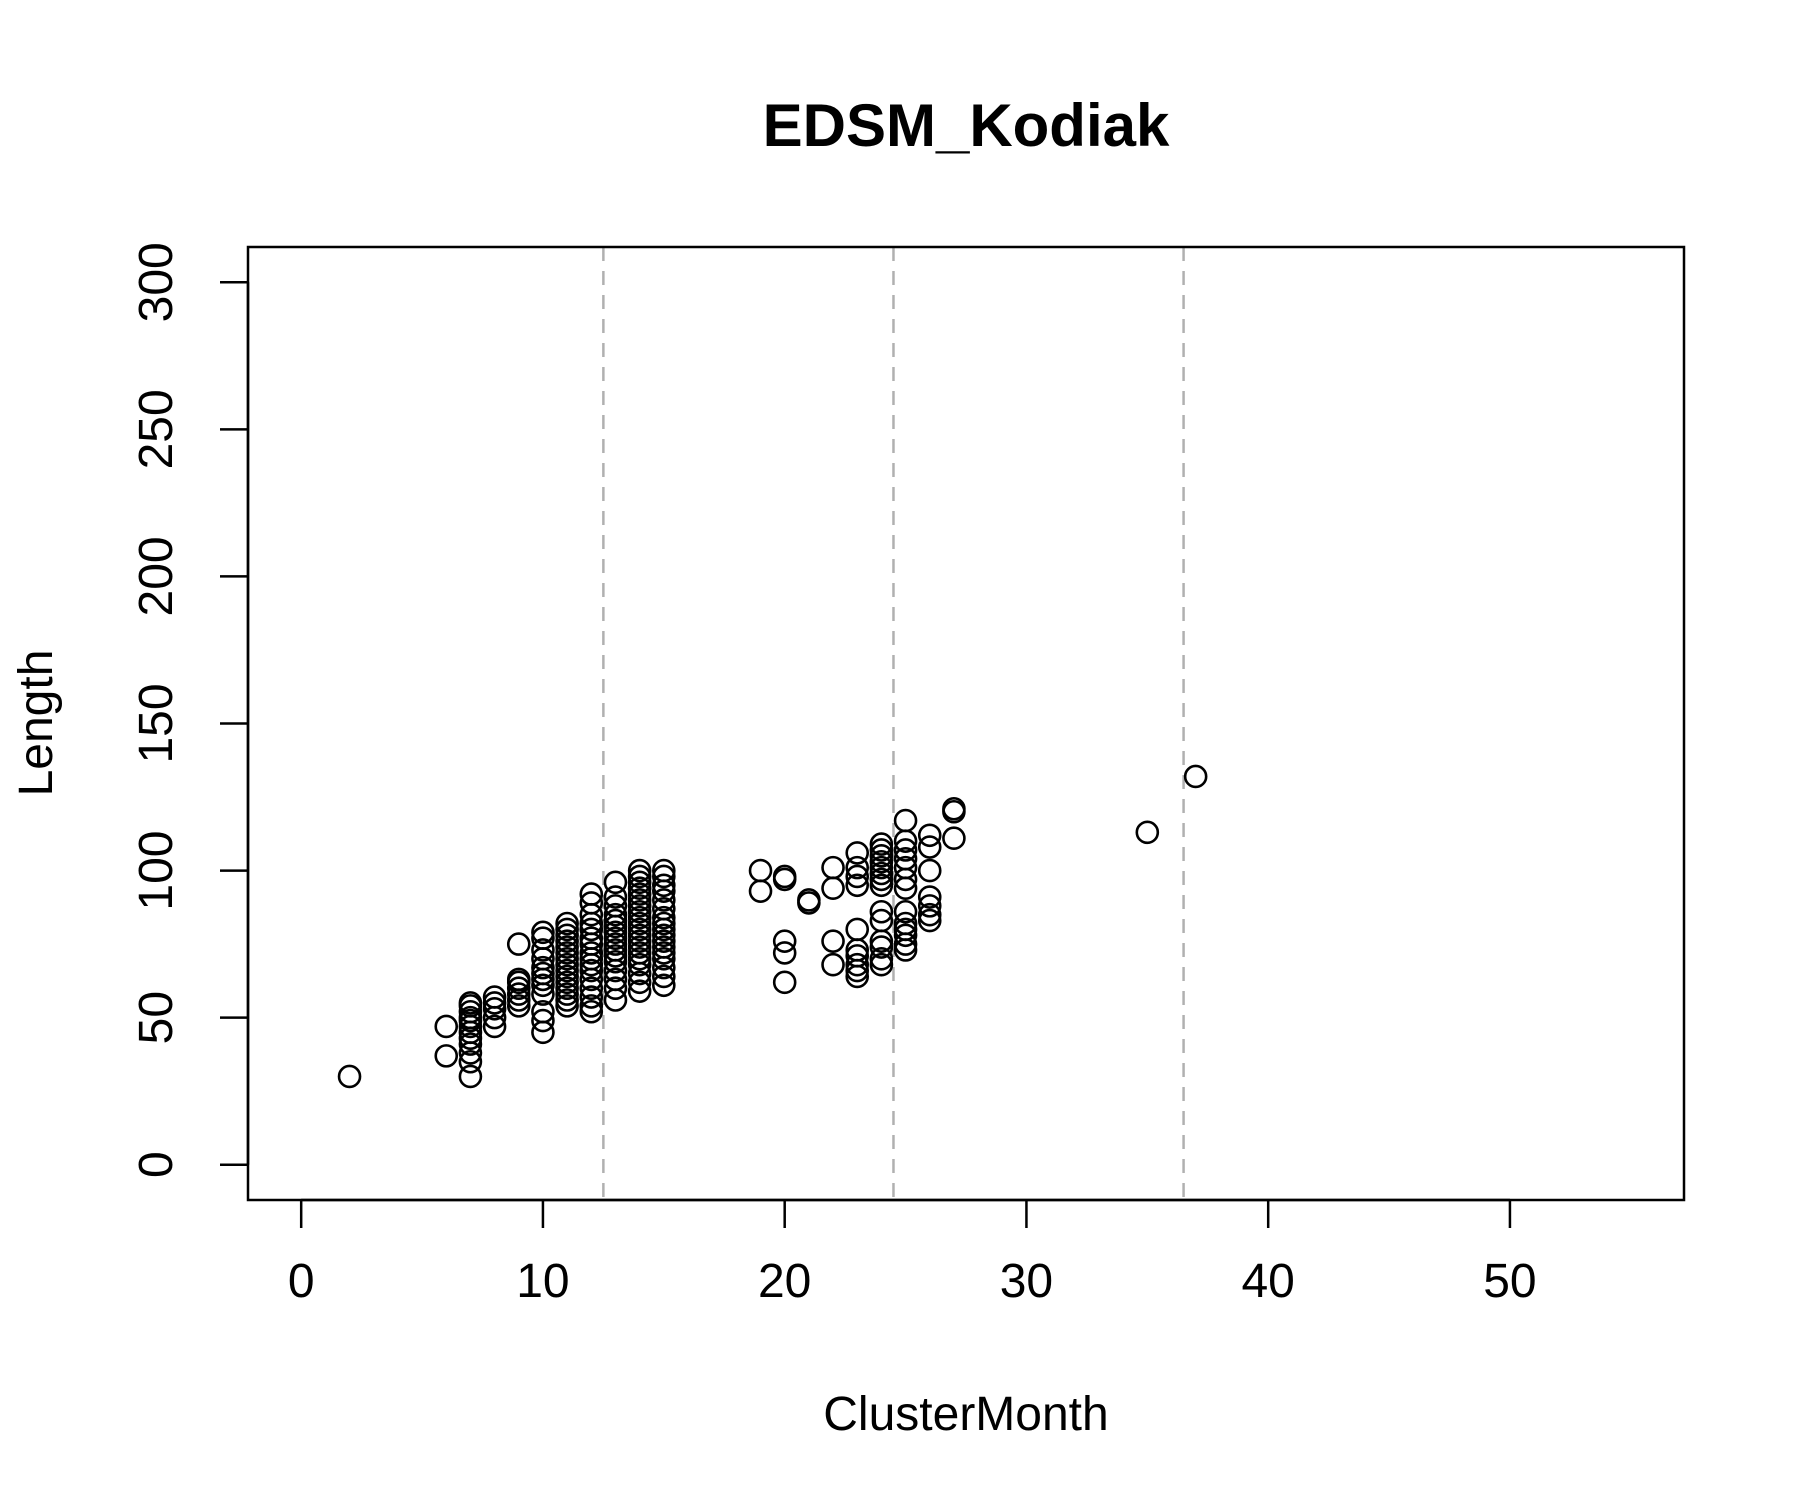 The height and width of the screenshot is (1500, 1800). I want to click on y-tick-label: 50, so click(156, 1017).